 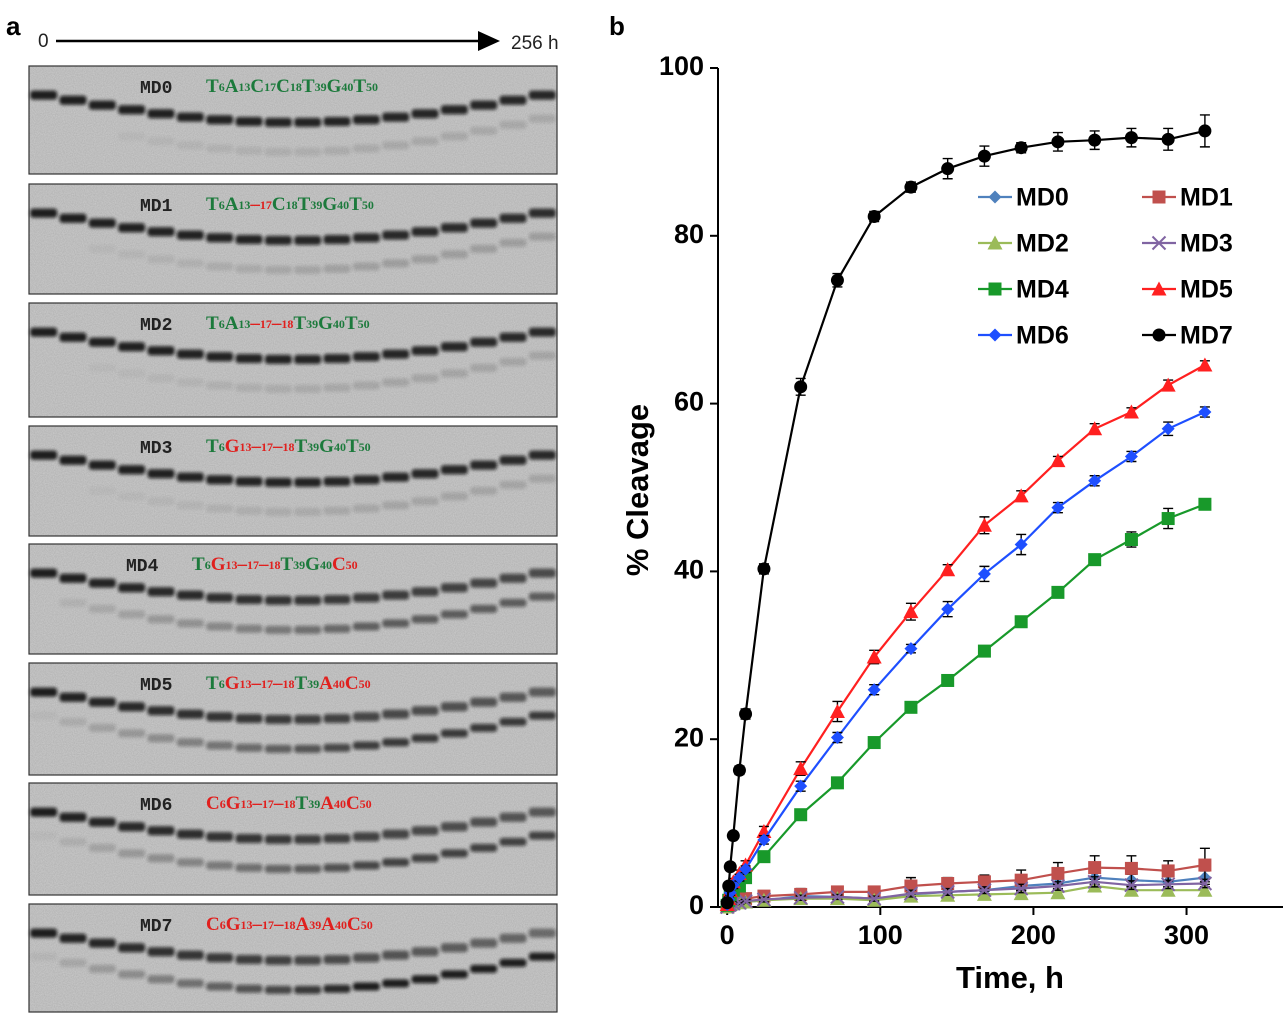 What do you see at coordinates (637, 490) in the screenshot?
I see `y-axis-title: % Cleavage` at bounding box center [637, 490].